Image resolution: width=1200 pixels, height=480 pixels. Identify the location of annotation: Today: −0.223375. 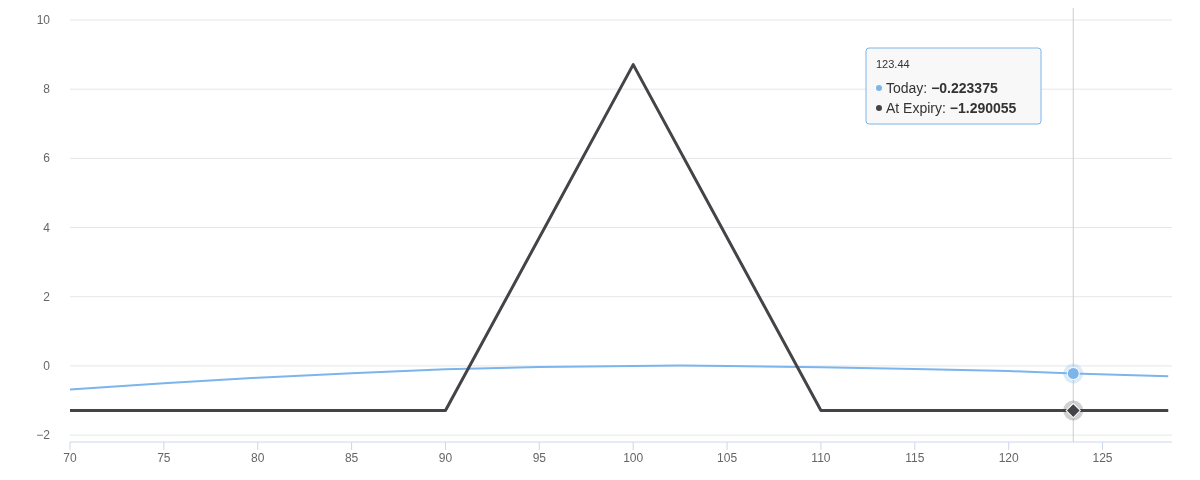
(942, 88).